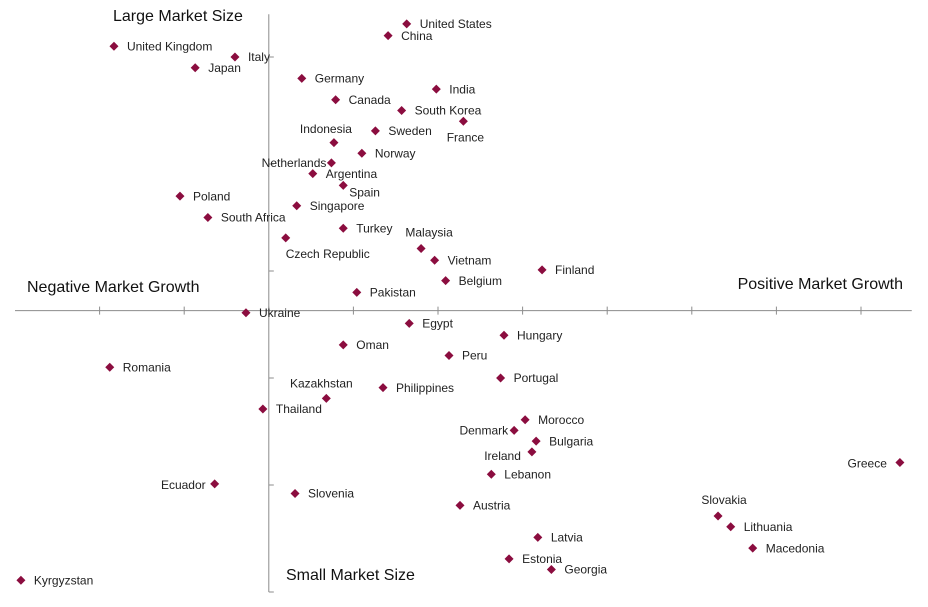 The width and height of the screenshot is (928, 607). I want to click on point-label: Kyrgyzstan, so click(63, 580).